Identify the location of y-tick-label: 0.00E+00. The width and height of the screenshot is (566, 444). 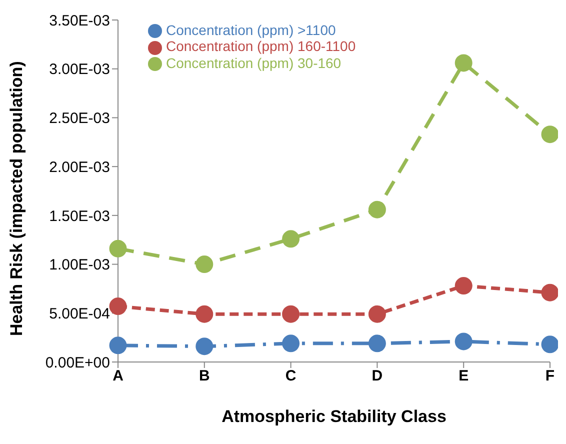
(77, 363).